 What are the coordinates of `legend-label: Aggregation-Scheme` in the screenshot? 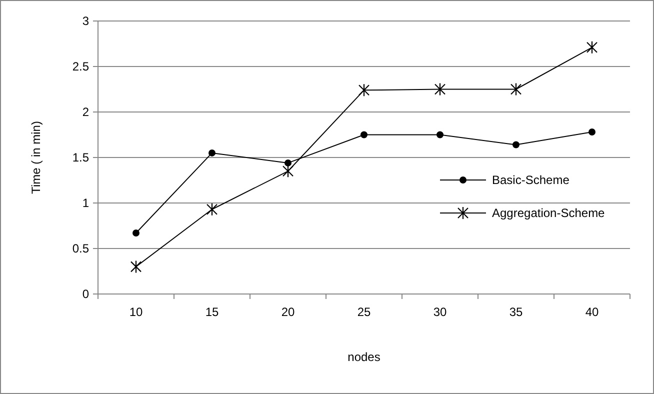 It's located at (549, 213).